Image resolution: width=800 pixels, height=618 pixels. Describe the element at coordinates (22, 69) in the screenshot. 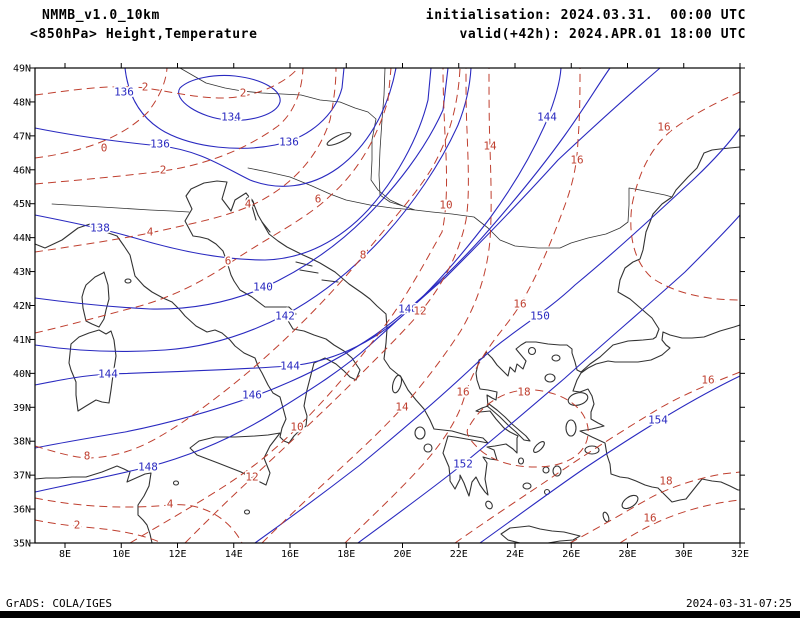

I see `lat-label: 49N` at that location.